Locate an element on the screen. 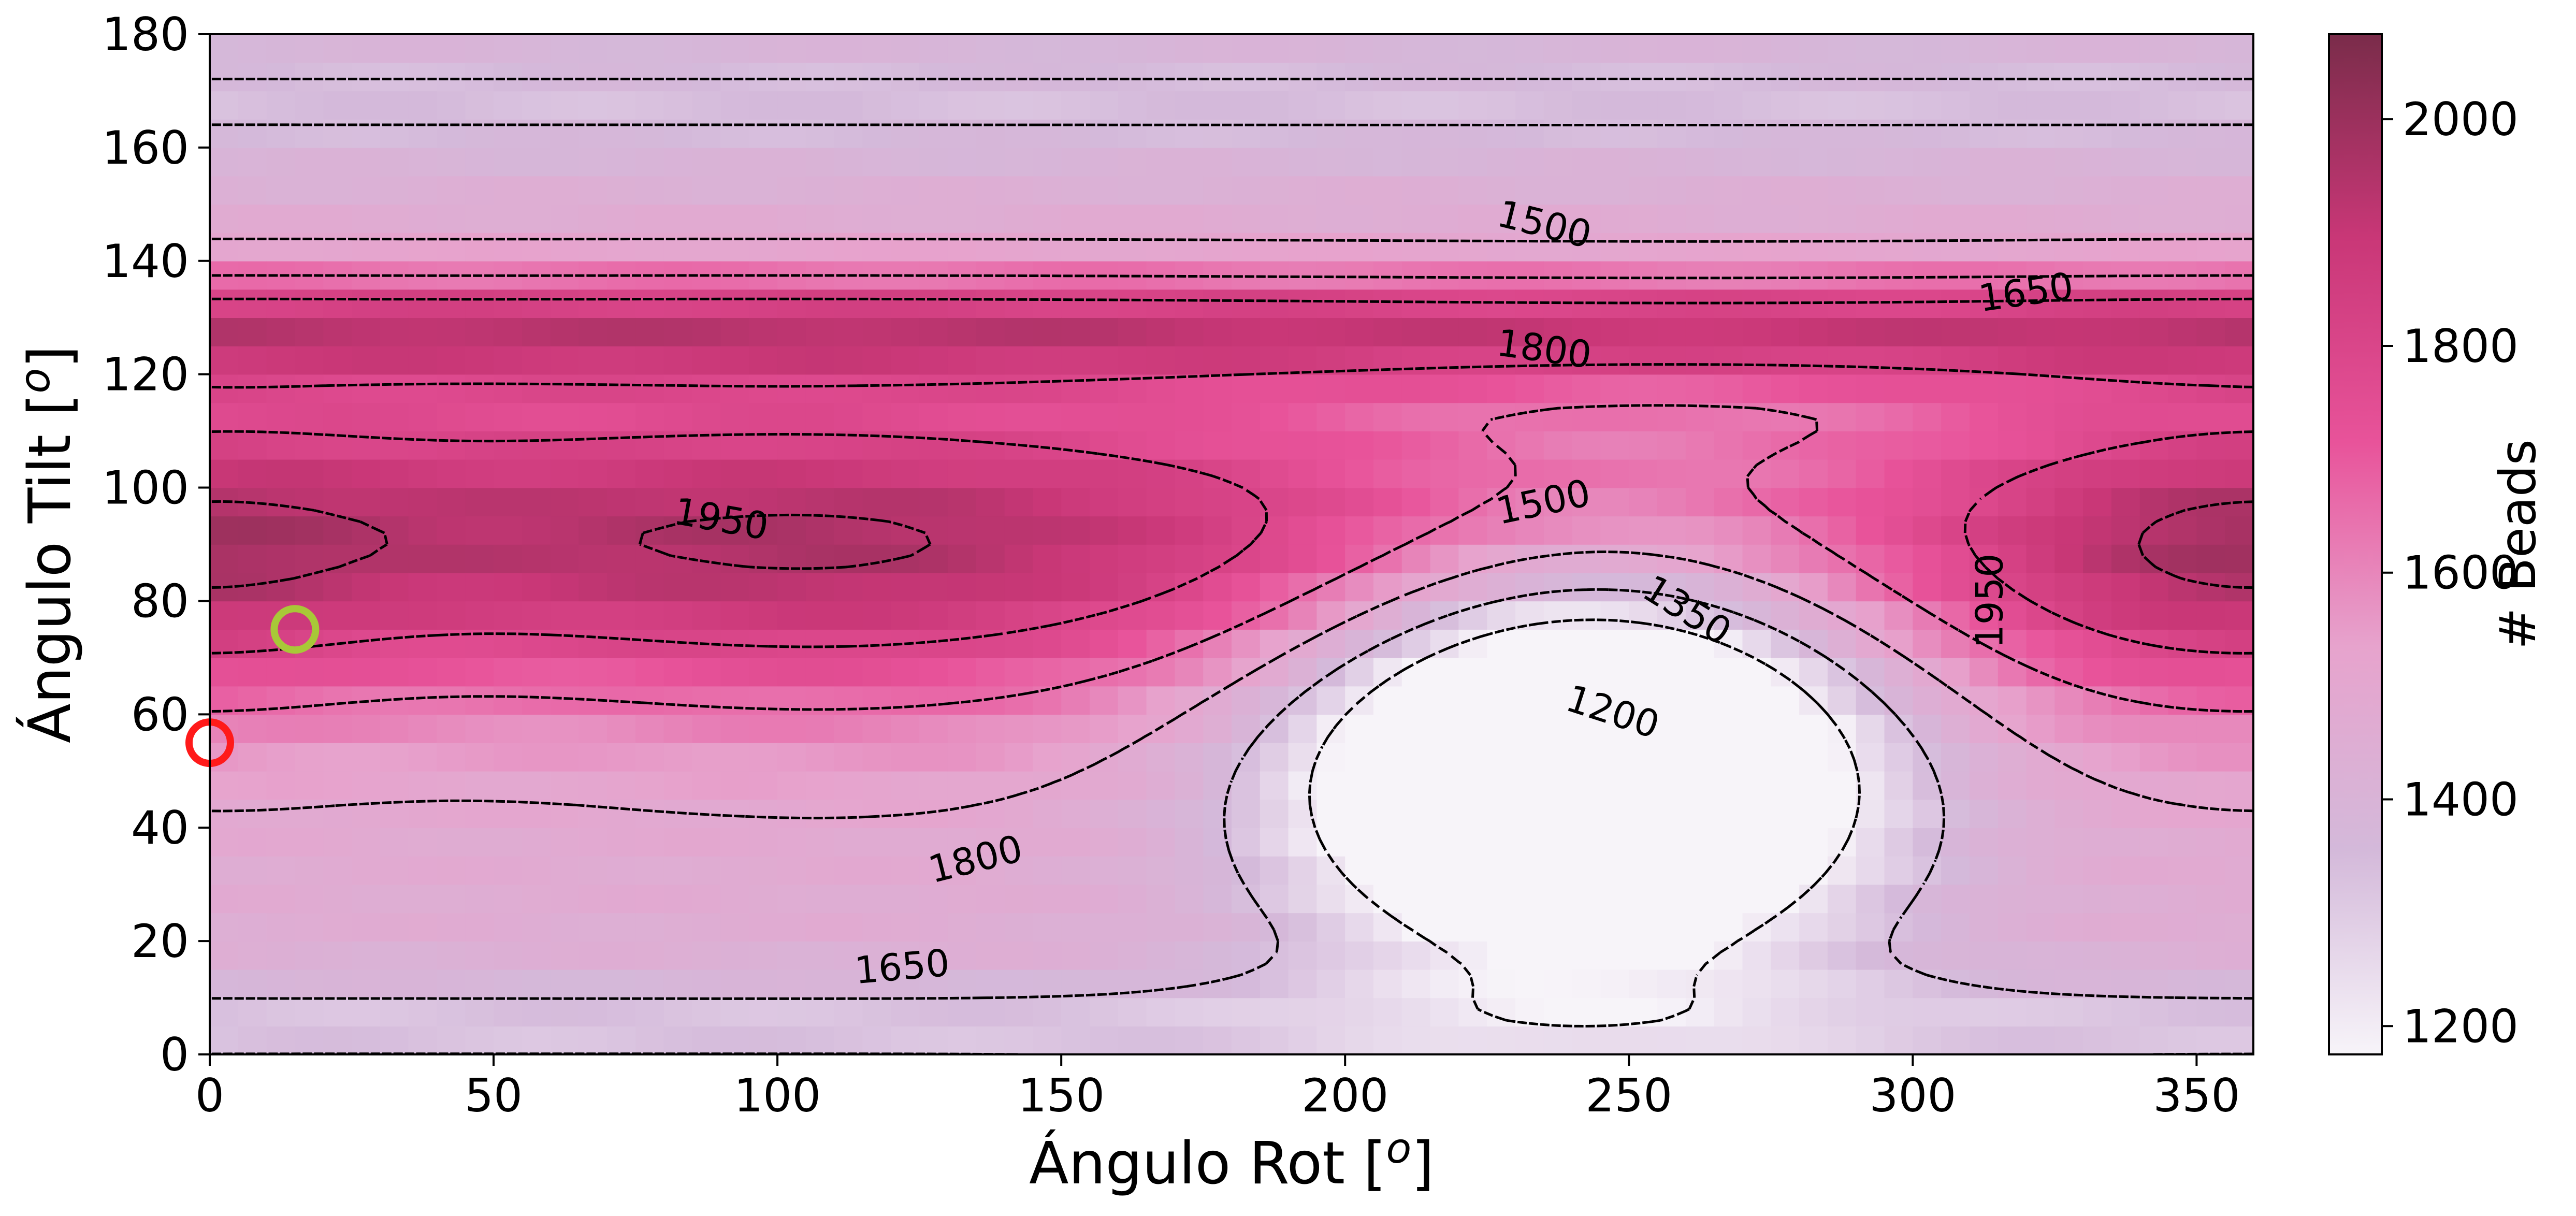 The image size is (2576, 1216). colorbar-tick-label: 2000 is located at coordinates (2461, 119).